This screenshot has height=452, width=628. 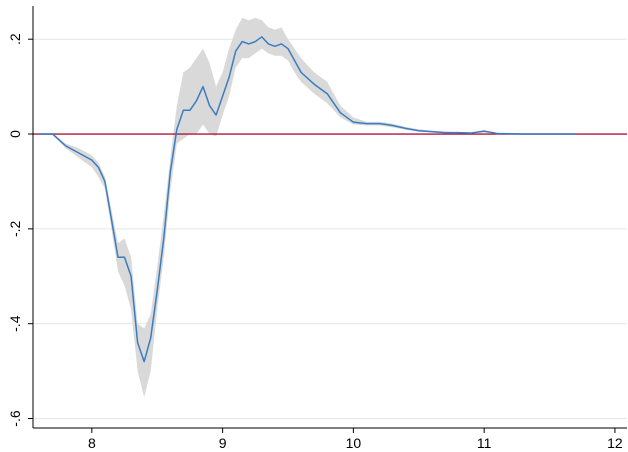 What do you see at coordinates (15, 418) in the screenshot?
I see `y-tick-label-0: -.6` at bounding box center [15, 418].